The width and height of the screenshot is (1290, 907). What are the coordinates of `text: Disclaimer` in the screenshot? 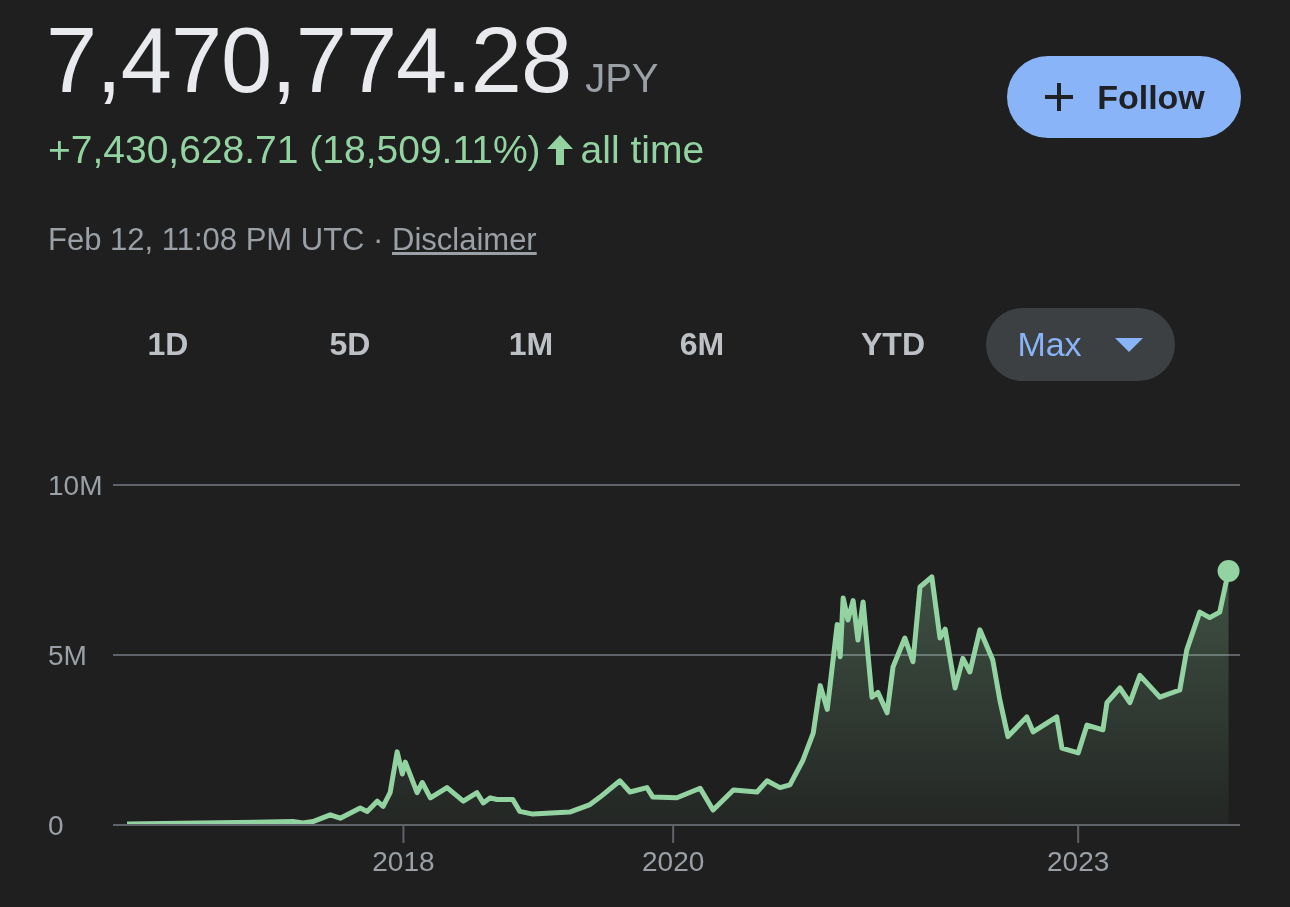 It's located at (464, 239).